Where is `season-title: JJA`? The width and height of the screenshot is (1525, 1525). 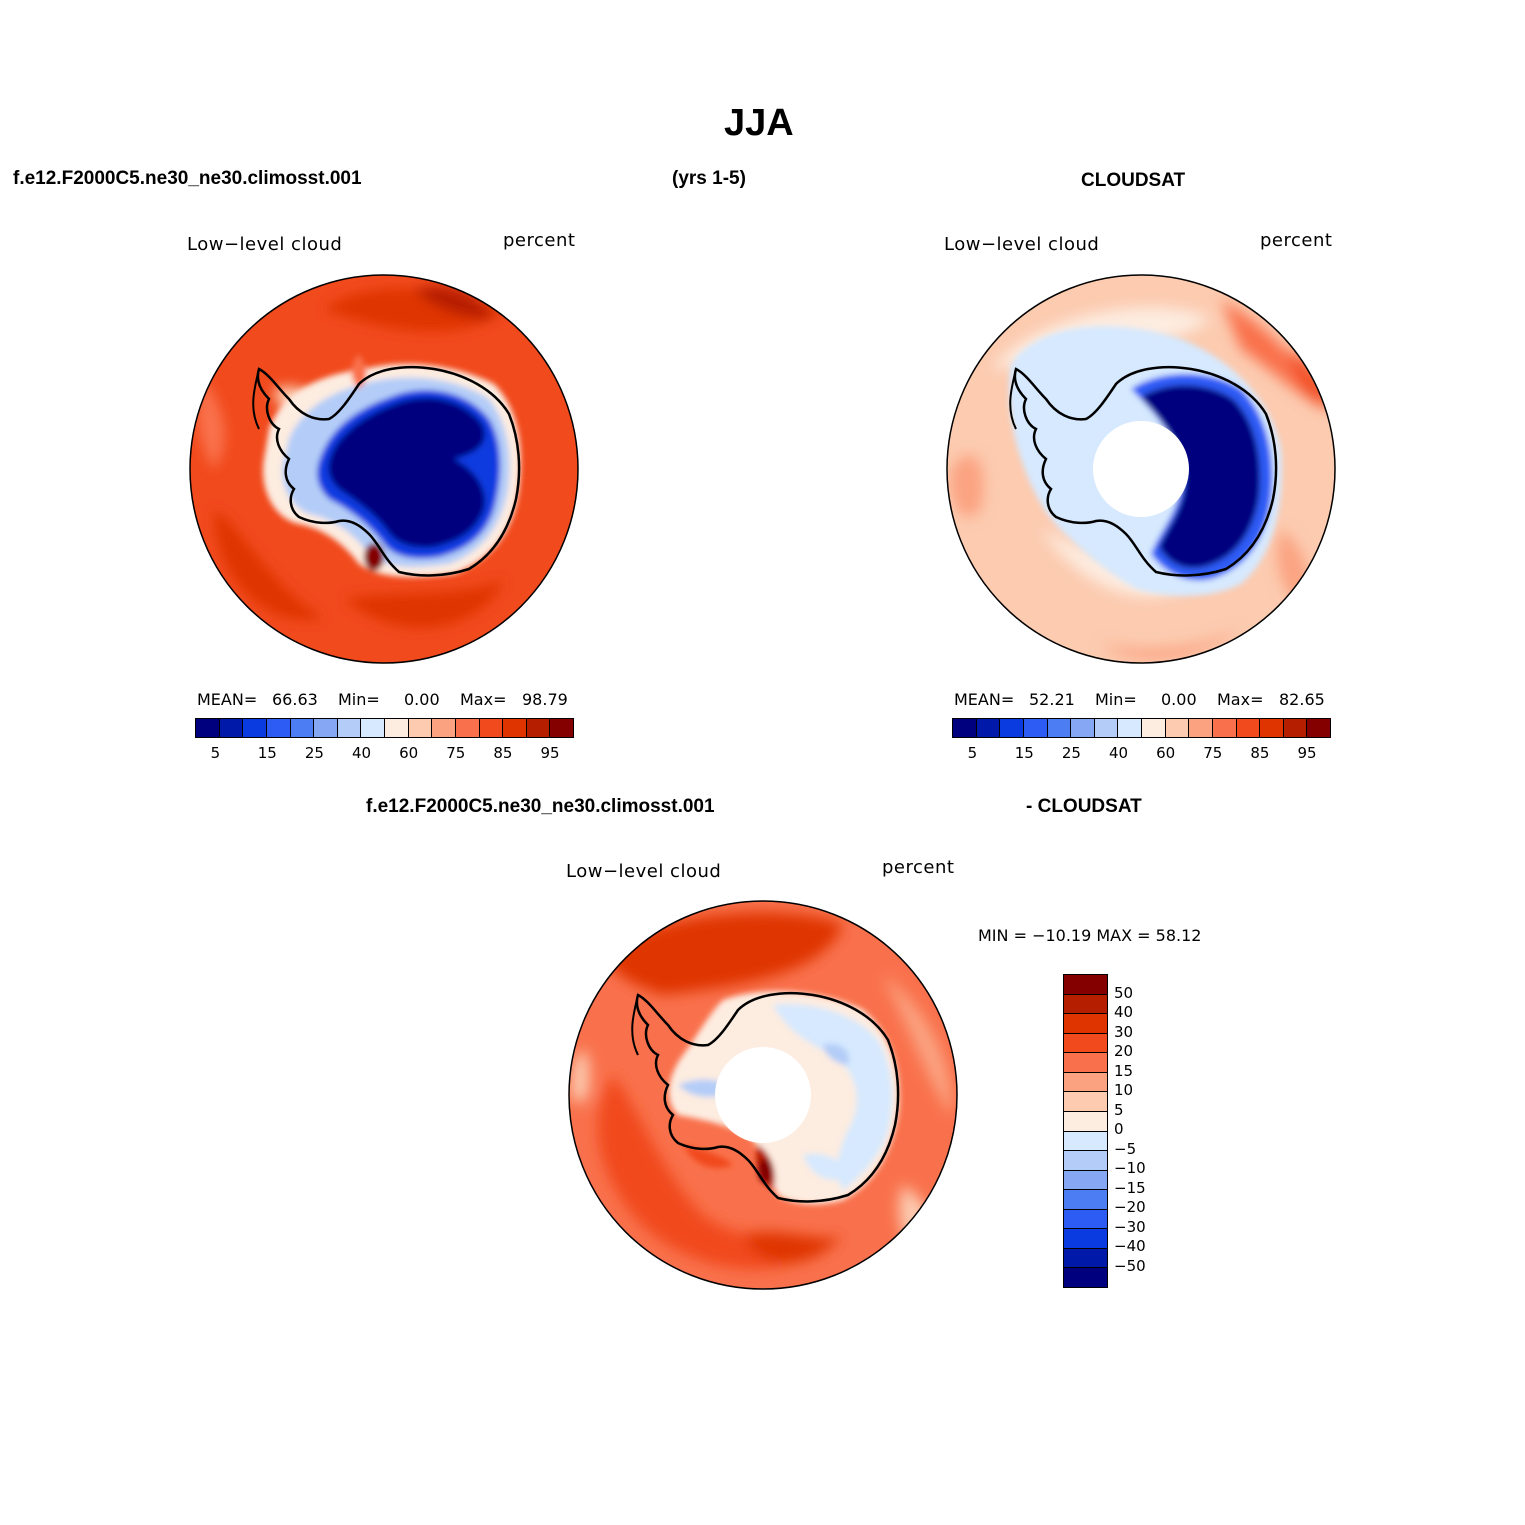
season-title: JJA is located at coordinates (759, 123).